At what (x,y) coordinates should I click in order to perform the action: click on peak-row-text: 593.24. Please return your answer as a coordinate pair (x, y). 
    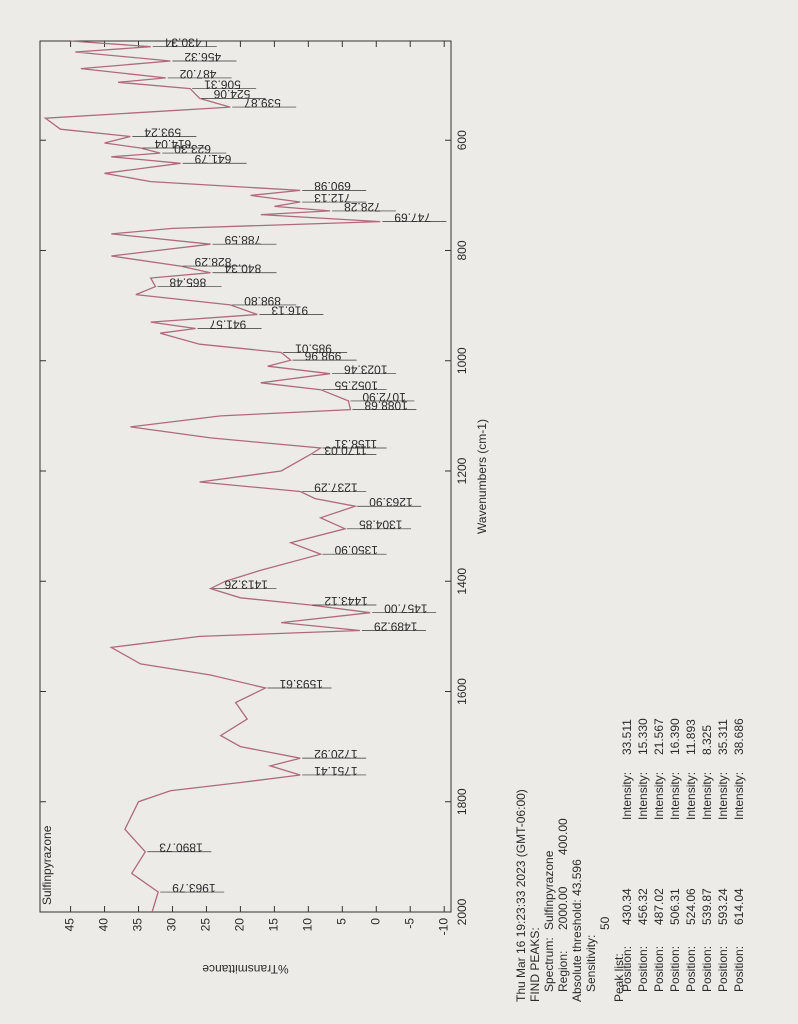
    Looking at the image, I should click on (723, 906).